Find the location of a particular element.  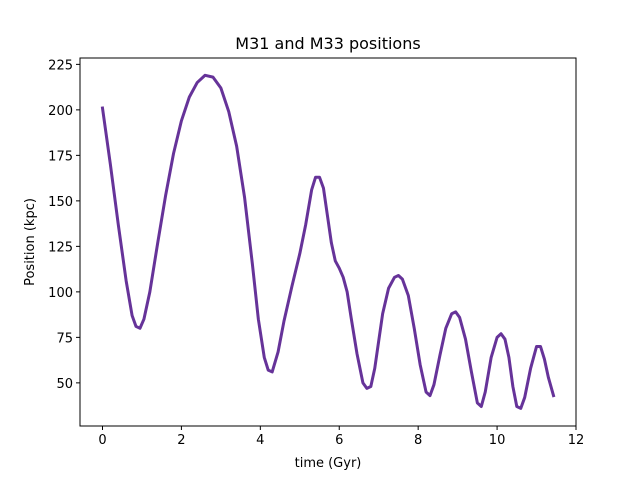

x-tick-label: 8 is located at coordinates (418, 440).